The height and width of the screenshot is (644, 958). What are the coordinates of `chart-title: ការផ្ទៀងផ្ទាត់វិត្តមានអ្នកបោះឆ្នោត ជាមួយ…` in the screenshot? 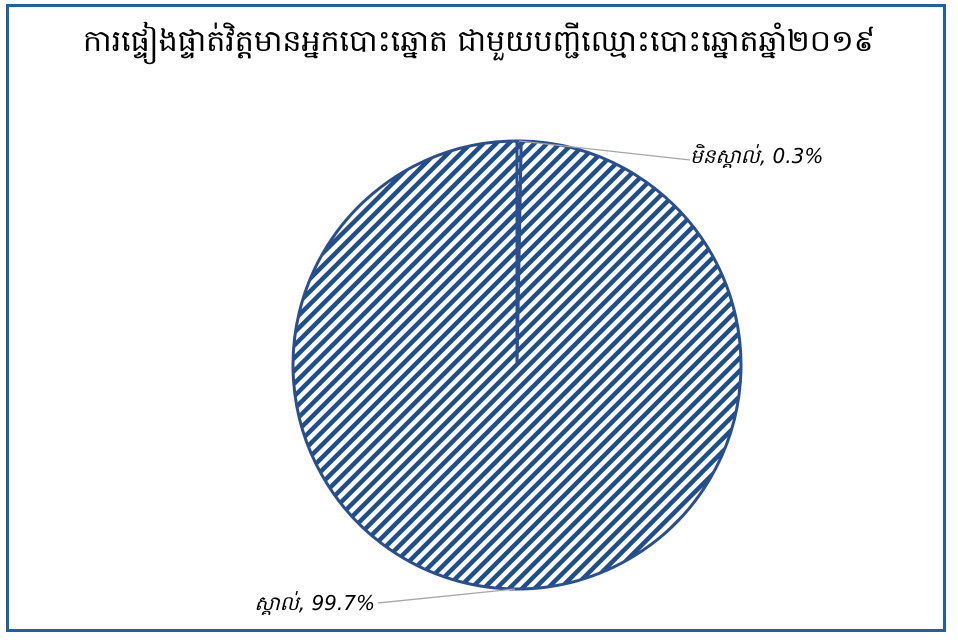 It's located at (479, 41).